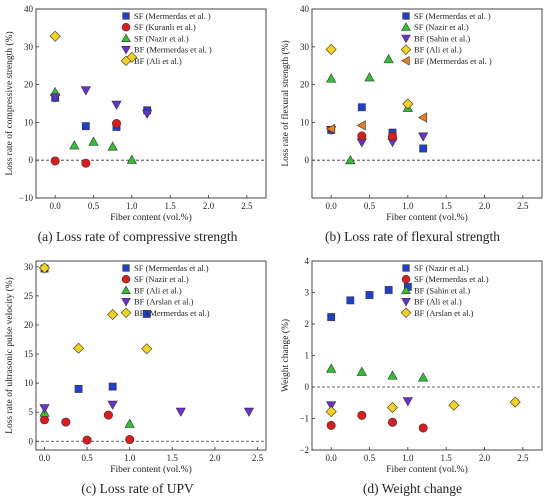 The width and height of the screenshot is (550, 503). What do you see at coordinates (427, 217) in the screenshot?
I see `x-axis-label: Fiber content (vol.%)` at bounding box center [427, 217].